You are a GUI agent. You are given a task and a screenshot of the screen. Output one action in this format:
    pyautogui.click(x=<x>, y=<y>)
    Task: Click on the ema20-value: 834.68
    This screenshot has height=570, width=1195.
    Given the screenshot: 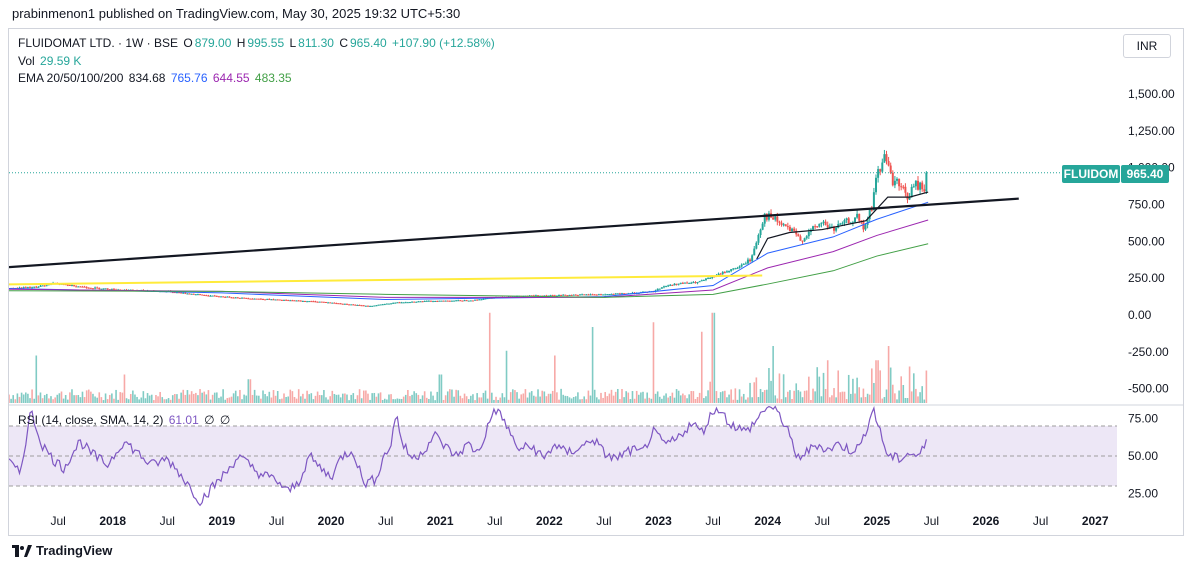 What is the action you would take?
    pyautogui.click(x=147, y=78)
    